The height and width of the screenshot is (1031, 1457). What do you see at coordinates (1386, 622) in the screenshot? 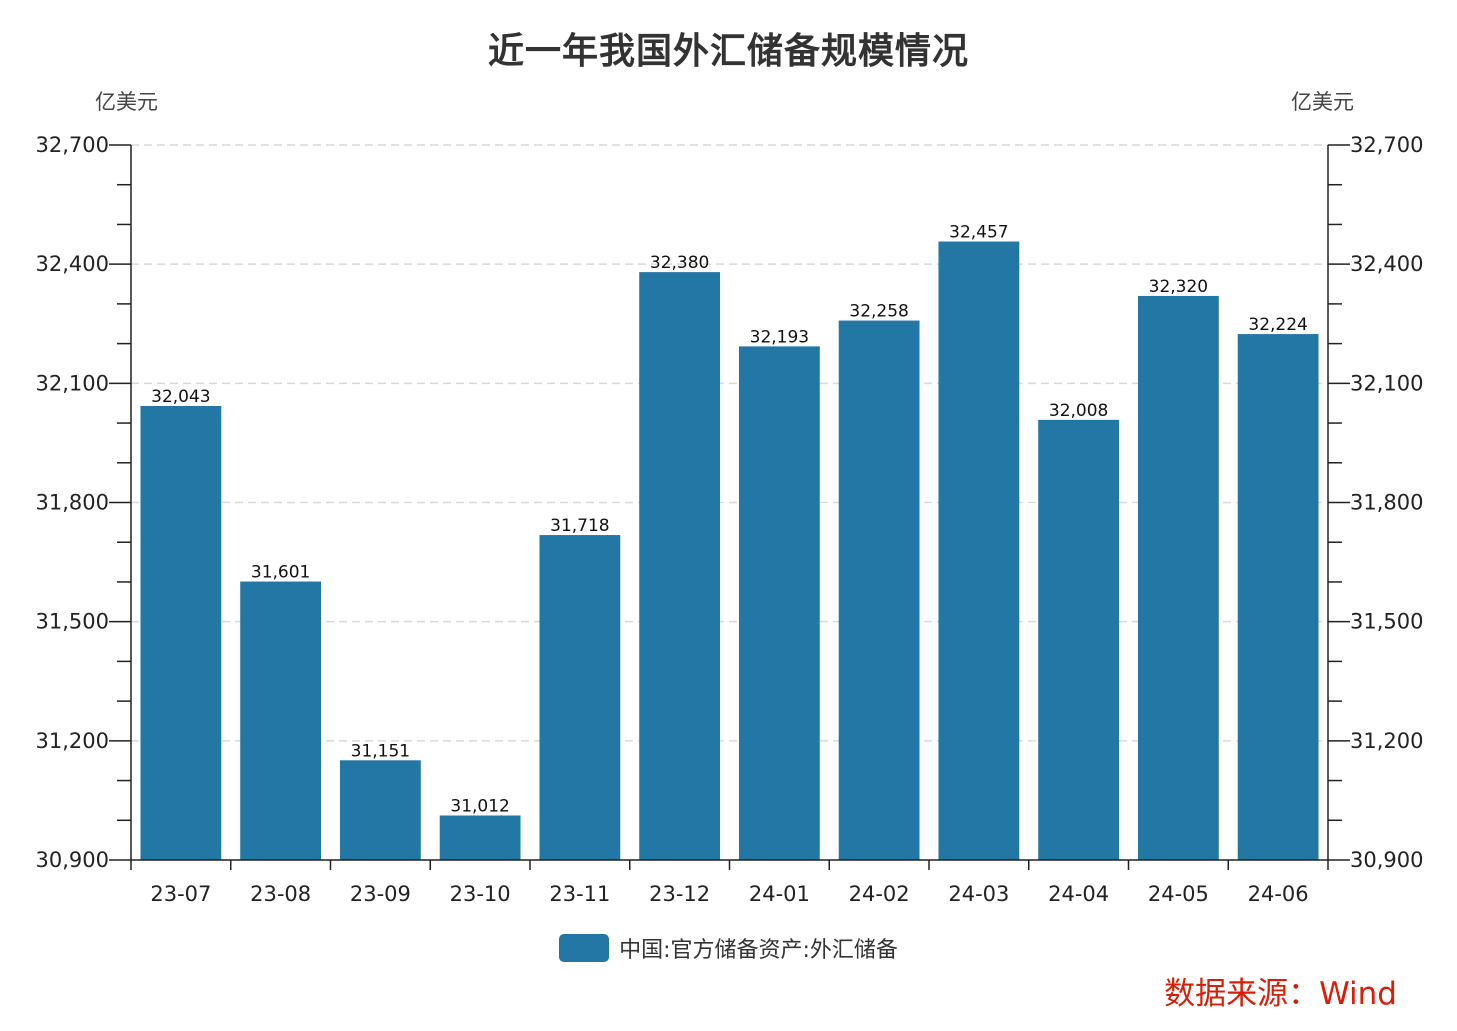
I see `y-tick-label-right-2: 31,500` at bounding box center [1386, 622].